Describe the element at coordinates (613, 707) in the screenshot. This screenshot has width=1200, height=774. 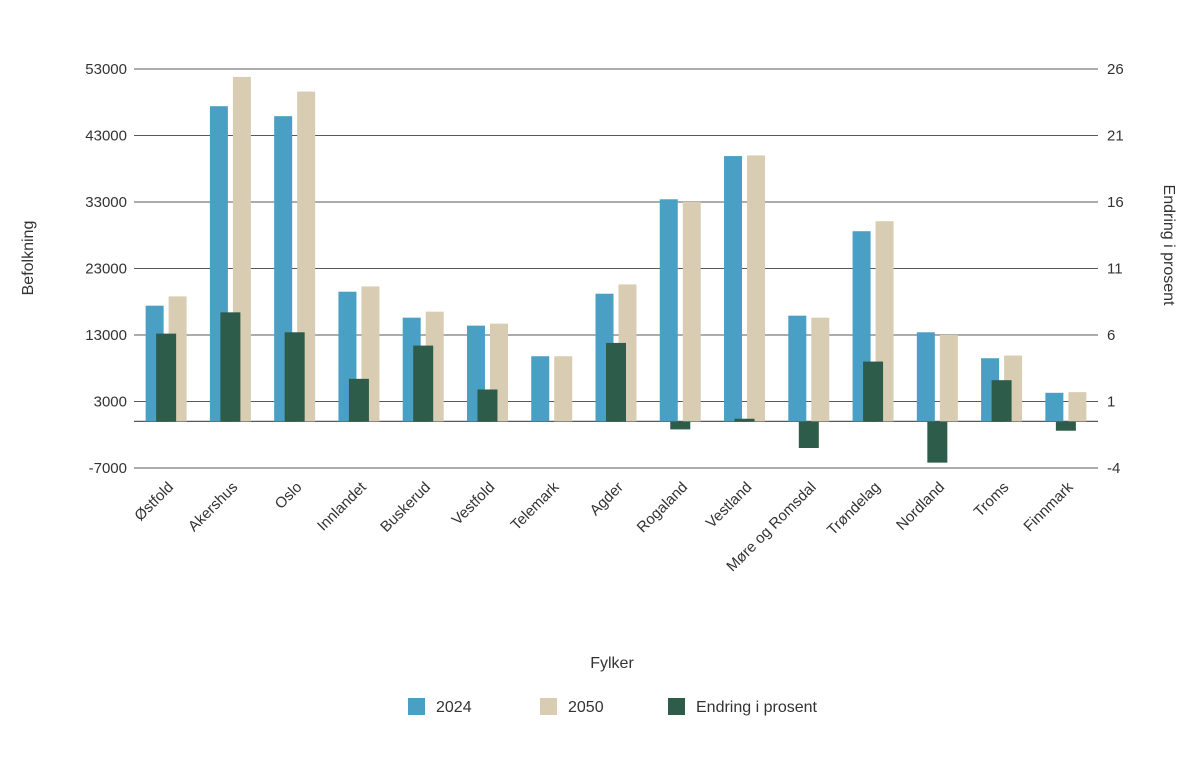
I see `legend: 2024 2050 Endring i prosent` at that location.